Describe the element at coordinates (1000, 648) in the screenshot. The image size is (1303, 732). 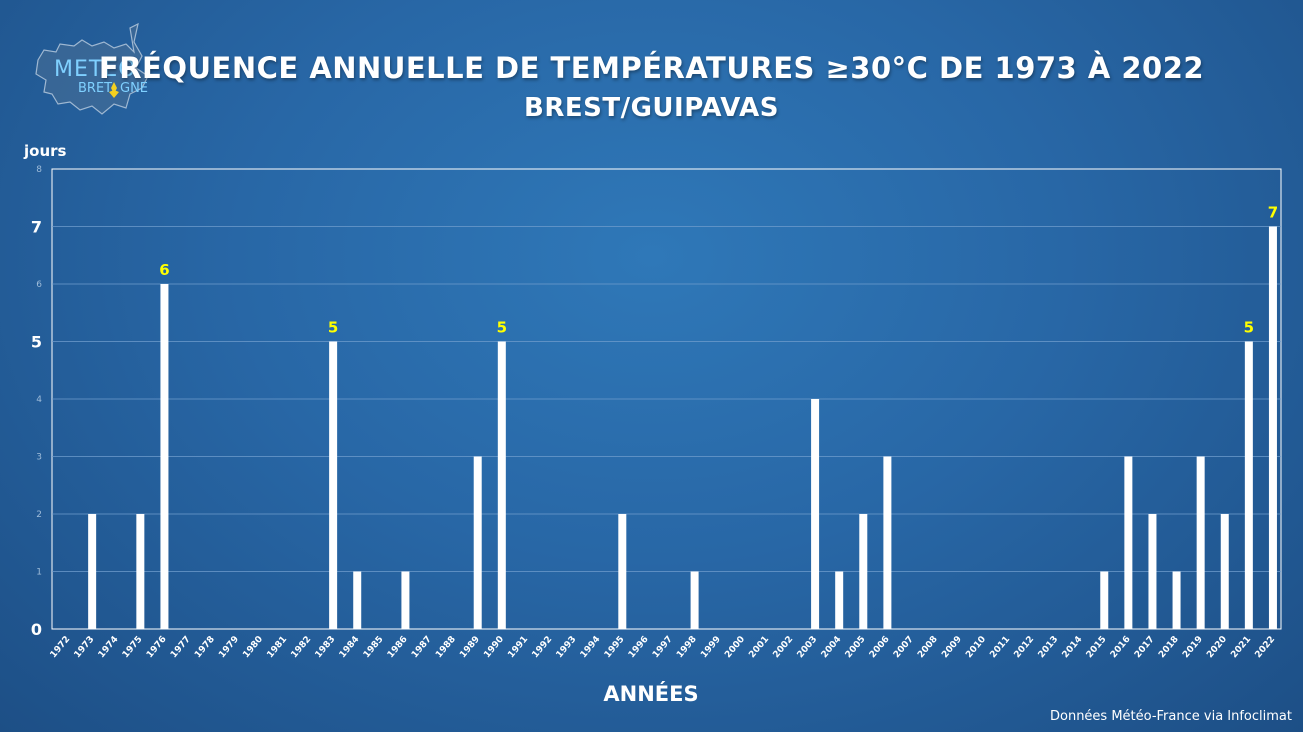
I see `x-tick-label: 2011` at that location.